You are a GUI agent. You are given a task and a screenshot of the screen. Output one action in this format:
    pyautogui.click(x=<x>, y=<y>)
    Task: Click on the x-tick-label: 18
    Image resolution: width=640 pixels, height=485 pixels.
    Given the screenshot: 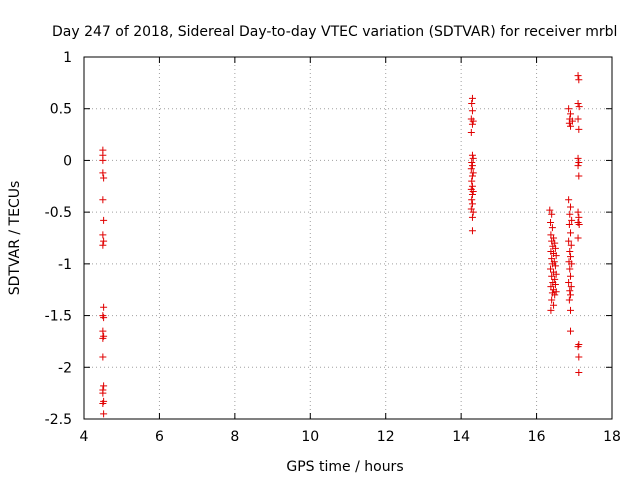 What is the action you would take?
    pyautogui.click(x=612, y=437)
    